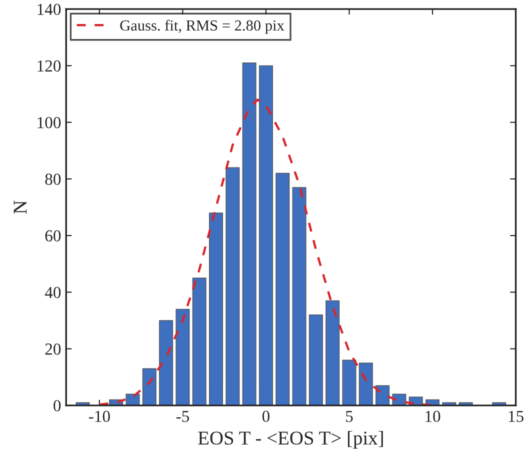  I want to click on y-tick-label: 100, so click(49, 122).